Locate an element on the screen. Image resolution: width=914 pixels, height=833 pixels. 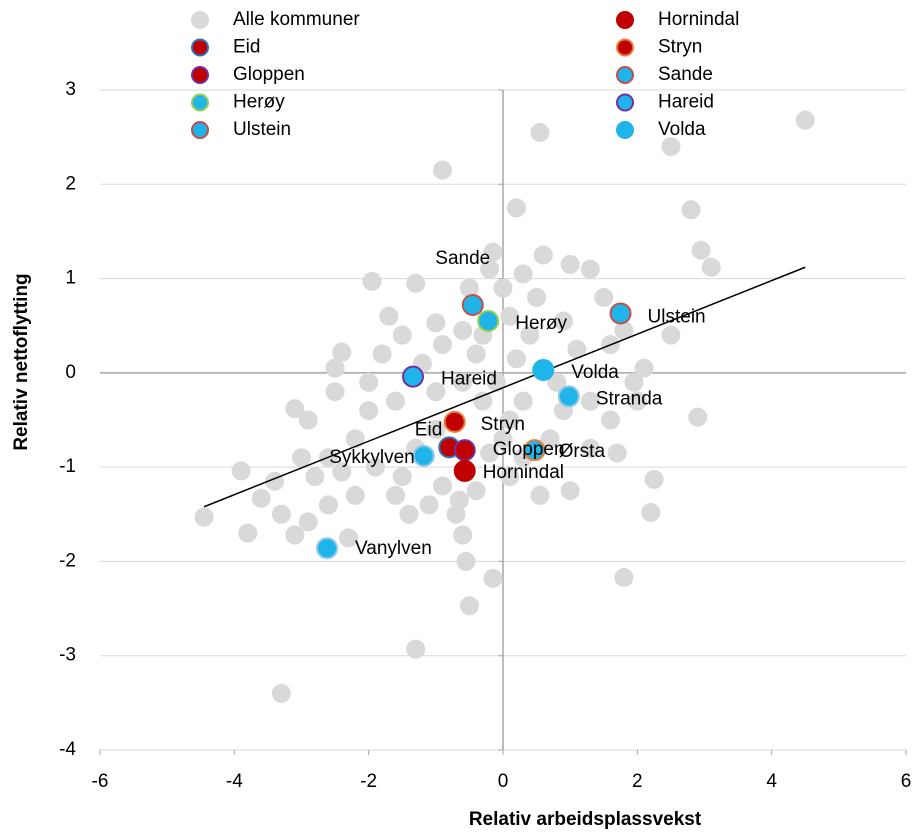
legend-label: Herøy is located at coordinates (259, 102).